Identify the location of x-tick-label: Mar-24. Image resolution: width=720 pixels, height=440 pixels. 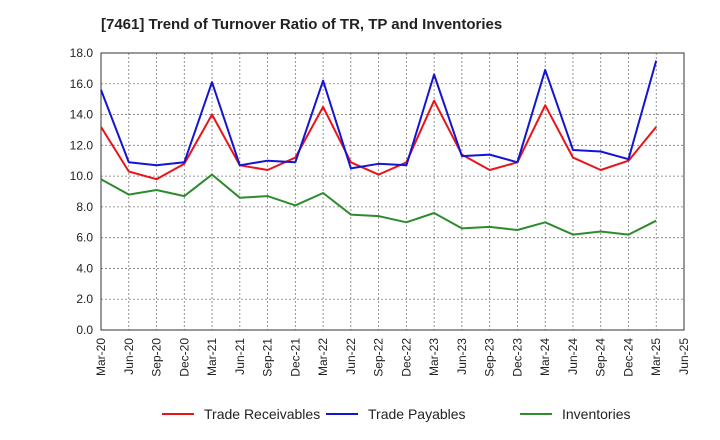
(545, 357).